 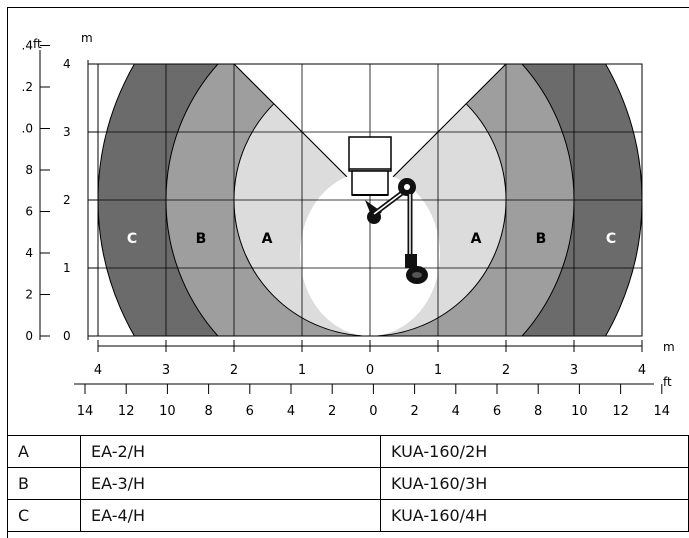 What do you see at coordinates (534, 515) in the screenshot?
I see `kua-model: KUA-160/4H` at bounding box center [534, 515].